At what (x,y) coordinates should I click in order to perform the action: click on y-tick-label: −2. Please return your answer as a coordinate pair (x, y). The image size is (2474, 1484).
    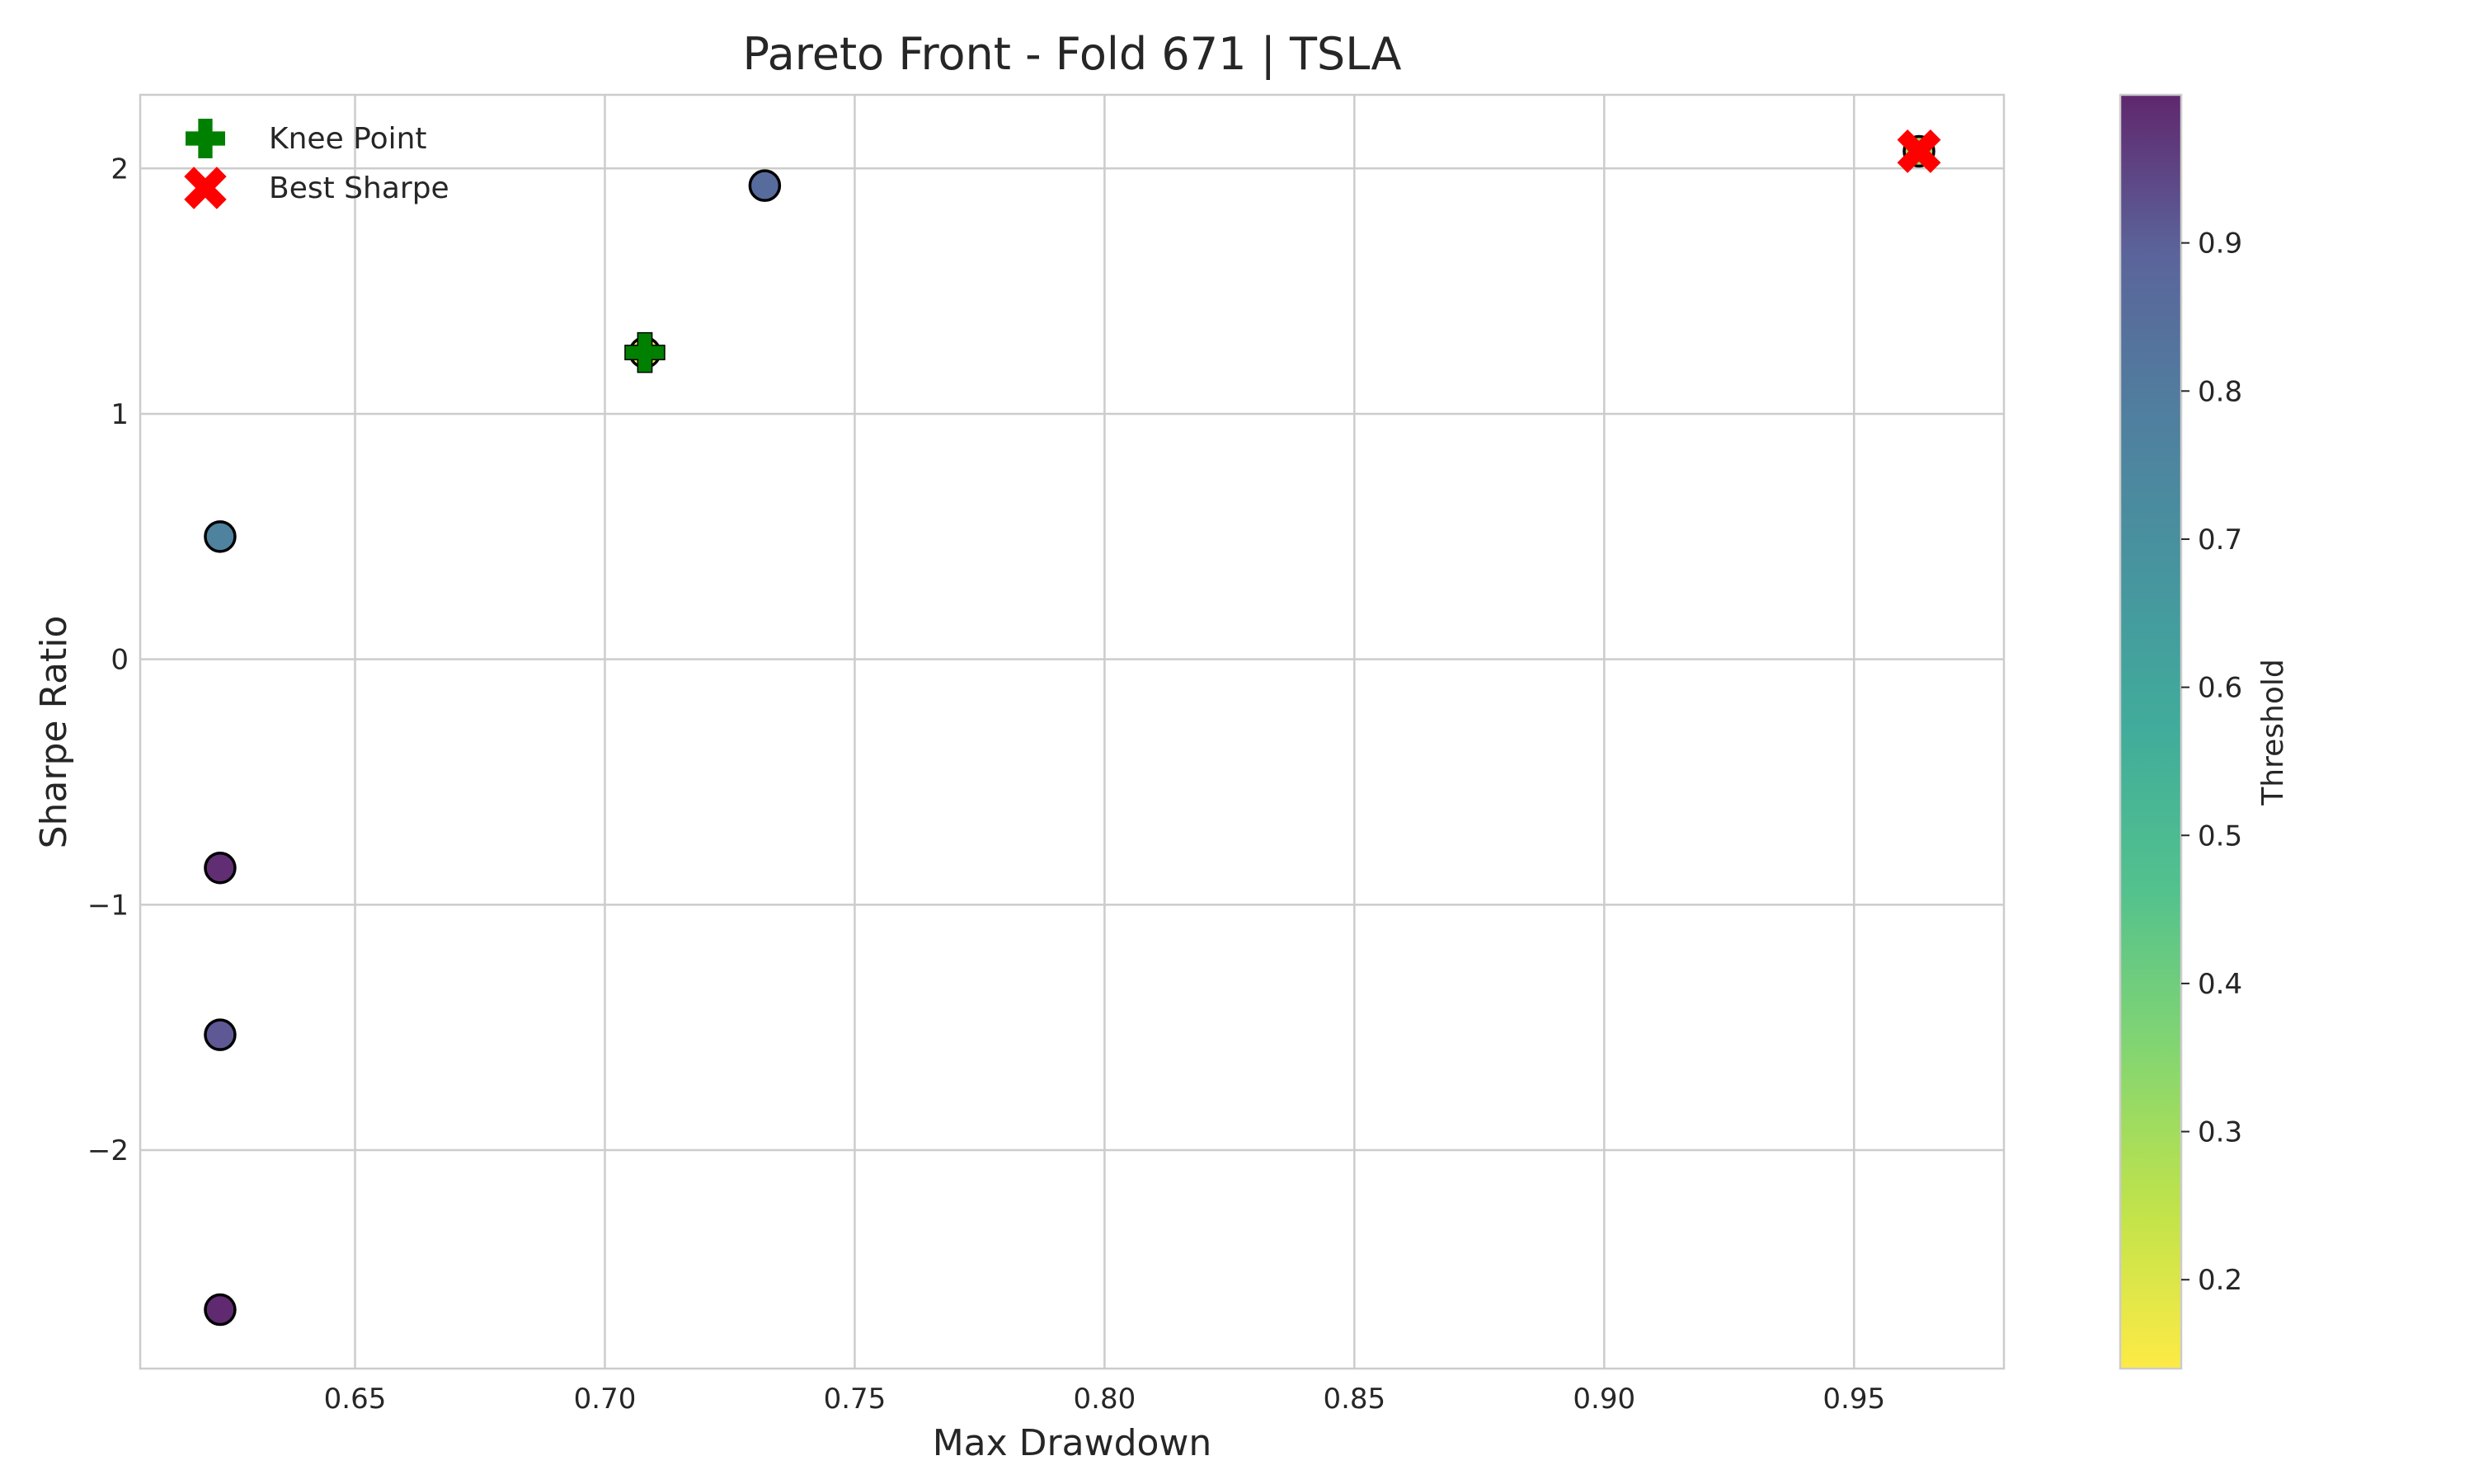
    Looking at the image, I should click on (108, 1150).